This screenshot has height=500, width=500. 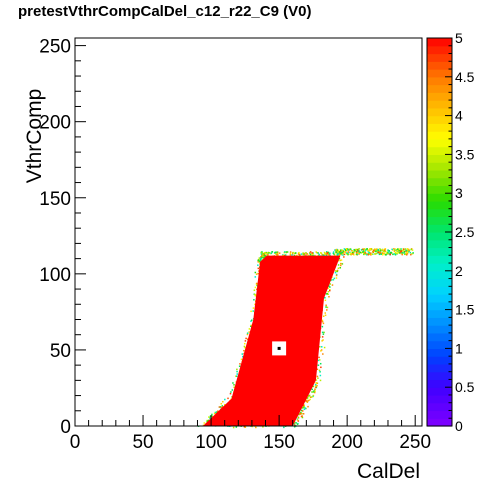 I want to click on colorbar-tick-label: 4.5, so click(x=465, y=77).